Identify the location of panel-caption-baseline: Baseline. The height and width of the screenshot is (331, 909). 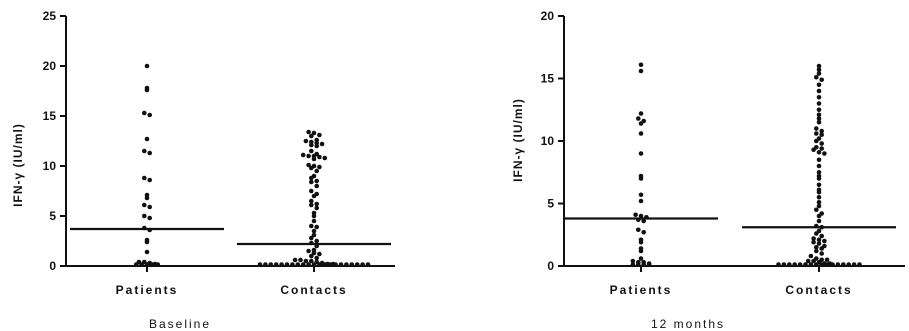
(180, 324).